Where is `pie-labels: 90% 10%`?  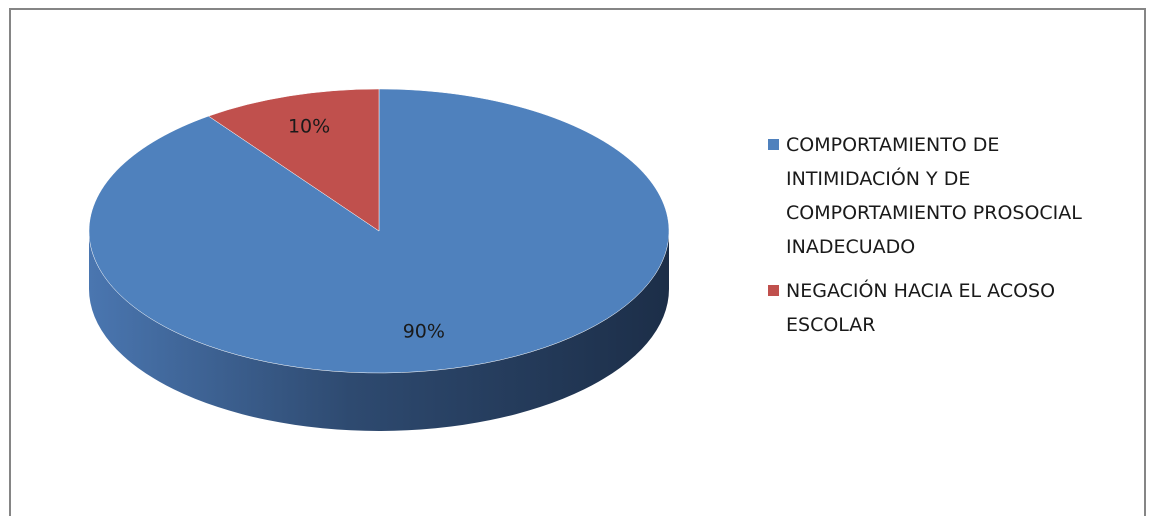
pie-labels: 90% 10% is located at coordinates (366, 229).